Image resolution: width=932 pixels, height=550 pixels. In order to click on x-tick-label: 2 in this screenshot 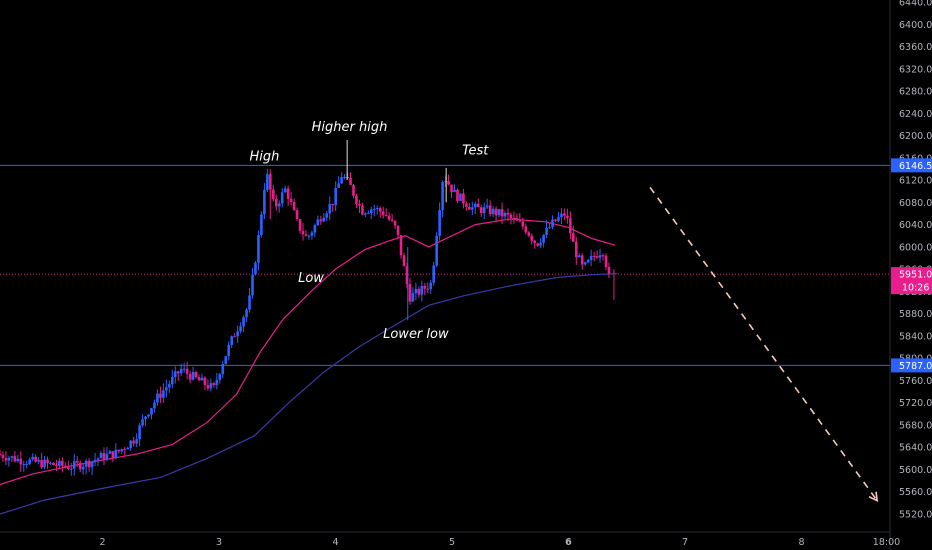, I will do `click(102, 542)`.